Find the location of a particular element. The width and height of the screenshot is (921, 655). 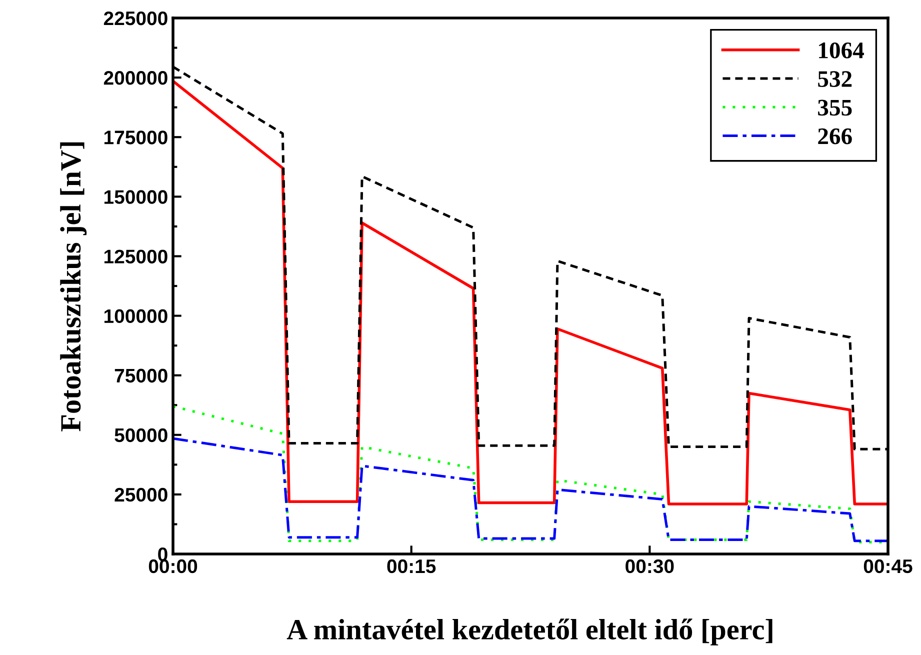

x-axis-title: A mintavétel kezdetetől eltelt idő [perc] is located at coordinates (529, 632).